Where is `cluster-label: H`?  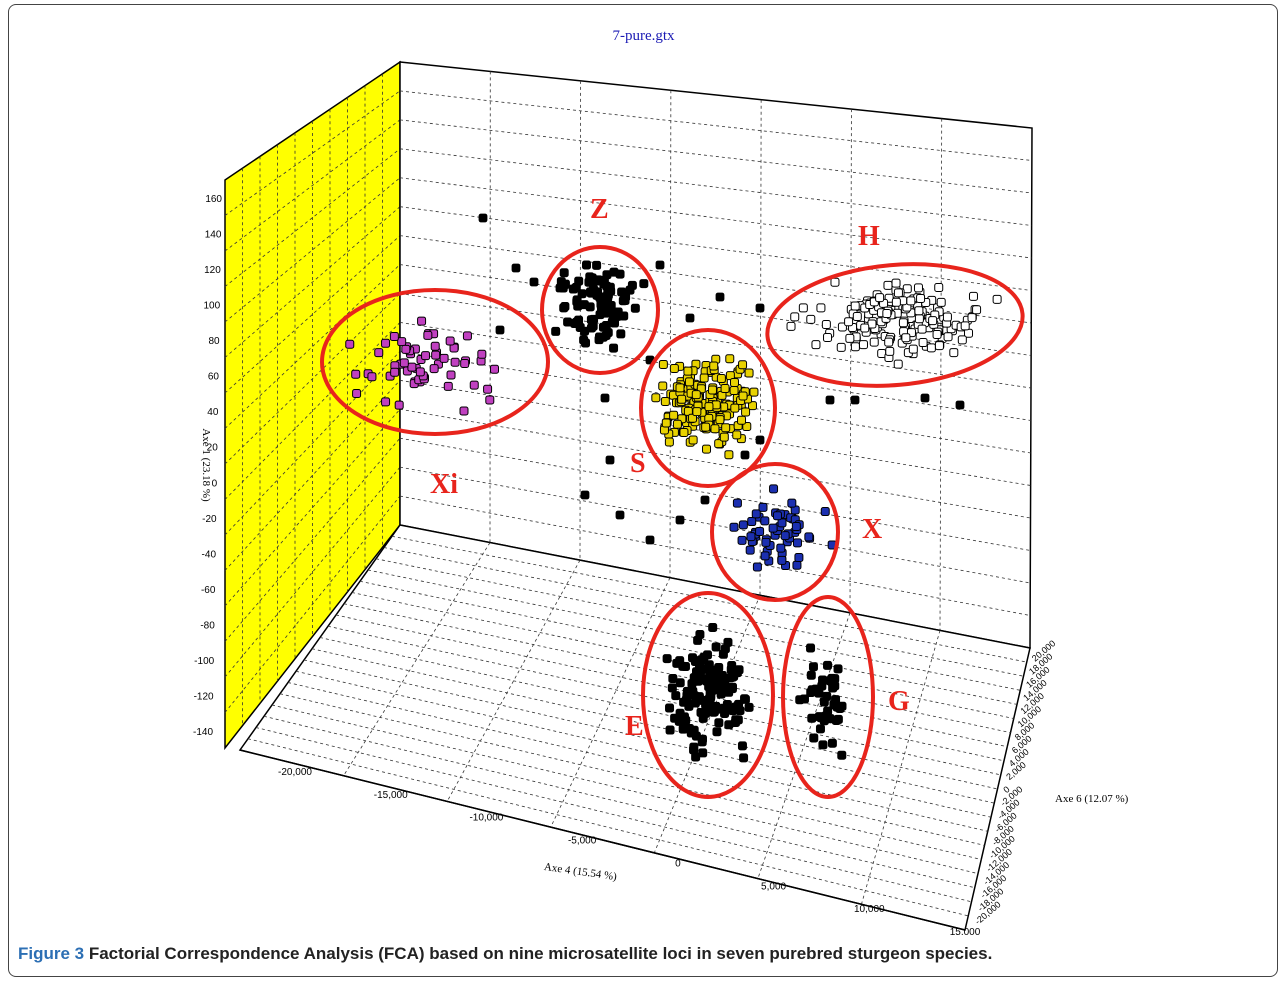
cluster-label: H is located at coordinates (869, 236).